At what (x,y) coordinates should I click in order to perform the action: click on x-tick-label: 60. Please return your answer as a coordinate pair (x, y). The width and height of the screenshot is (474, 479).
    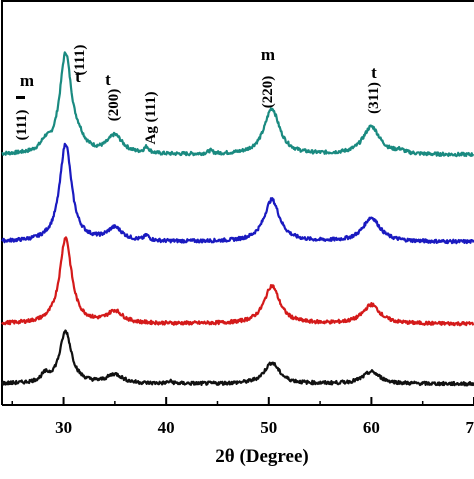
    Looking at the image, I should click on (371, 427).